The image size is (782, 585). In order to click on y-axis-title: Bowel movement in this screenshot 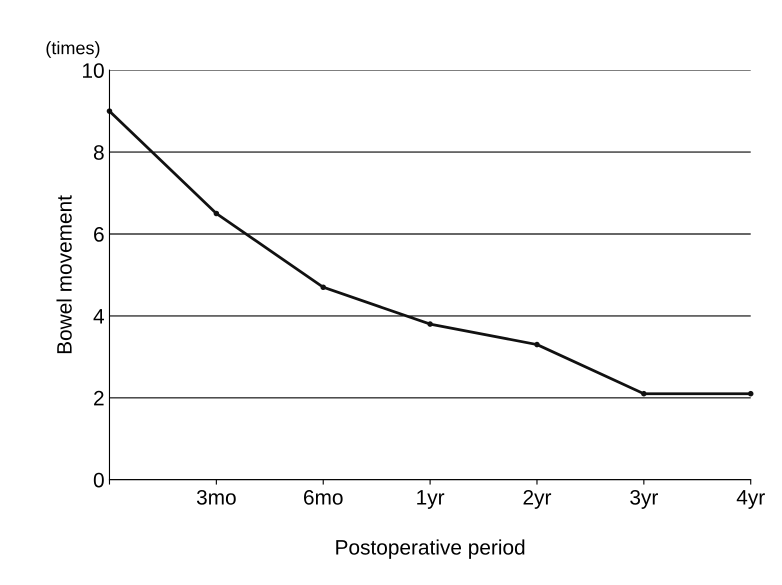, I will do `click(64, 274)`.